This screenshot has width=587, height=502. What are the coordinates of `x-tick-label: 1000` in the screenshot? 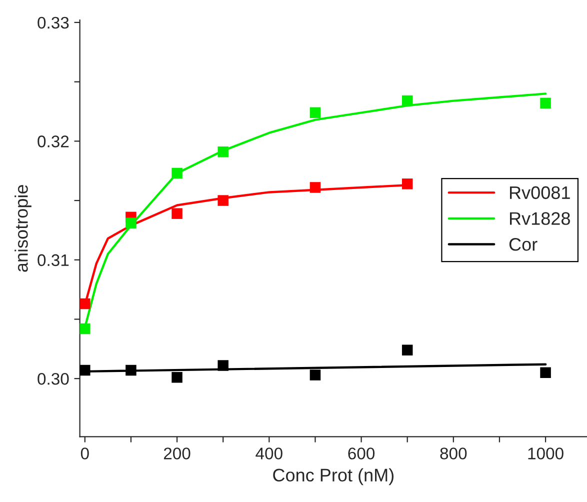 It's located at (546, 454).